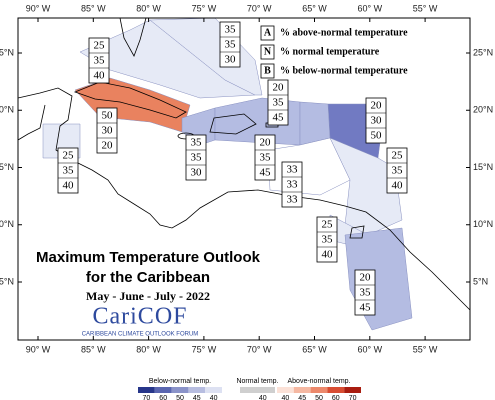 The width and height of the screenshot is (495, 400). I want to click on key-text: % above-normal temperature, so click(344, 32).